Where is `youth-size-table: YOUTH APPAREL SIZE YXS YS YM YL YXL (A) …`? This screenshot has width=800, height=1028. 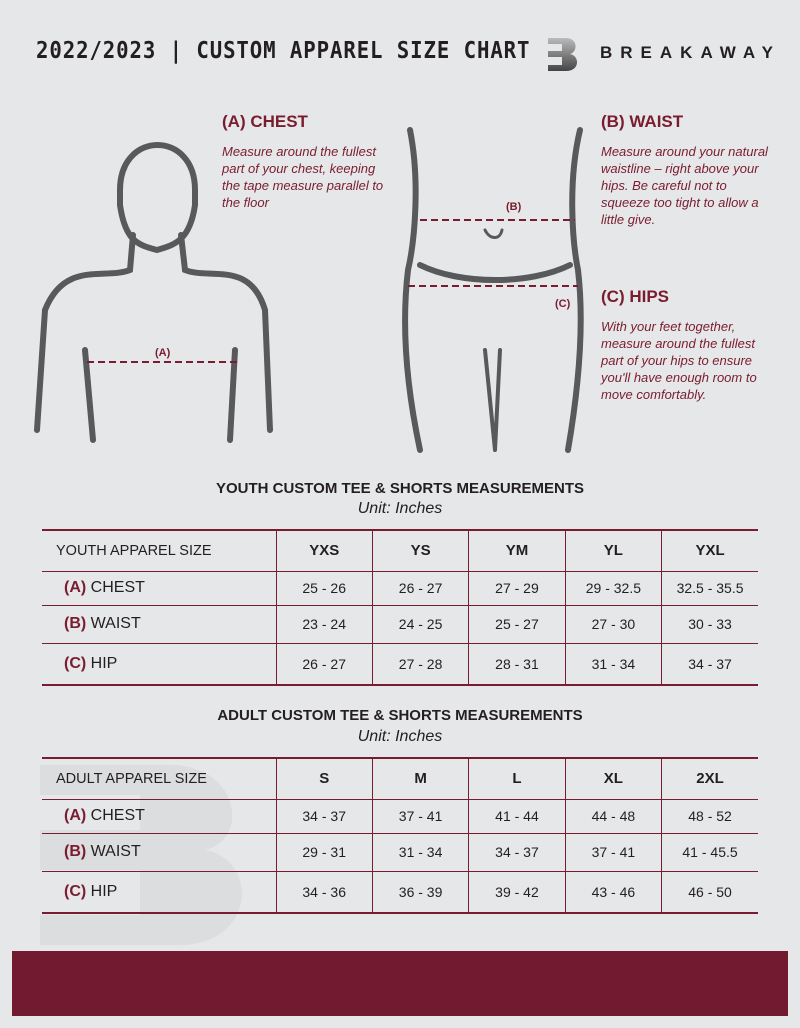
youth-size-table: YOUTH APPAREL SIZE YXS YS YM YL YXL (A) … is located at coordinates (400, 607).